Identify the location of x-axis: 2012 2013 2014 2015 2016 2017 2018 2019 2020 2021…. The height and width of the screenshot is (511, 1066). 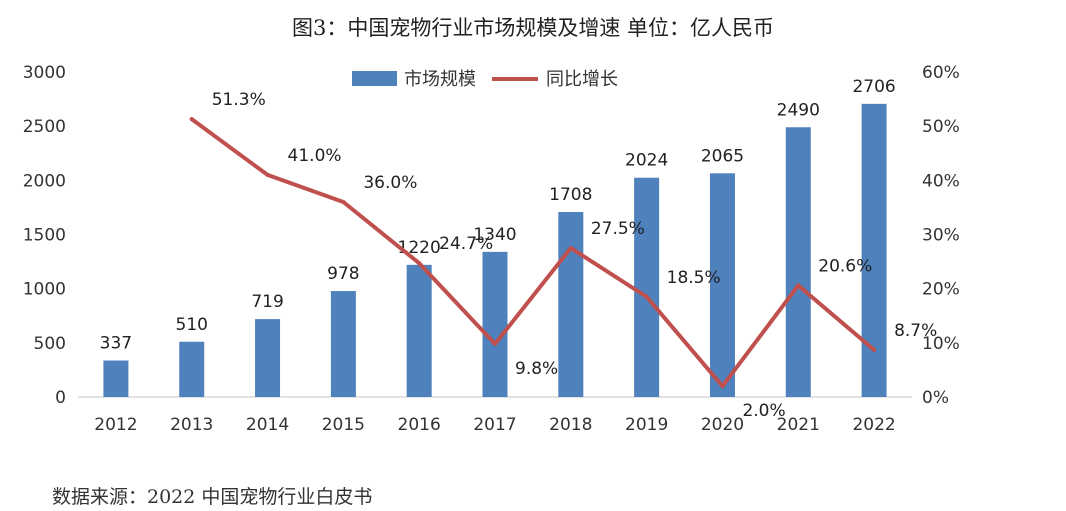
(494, 425).